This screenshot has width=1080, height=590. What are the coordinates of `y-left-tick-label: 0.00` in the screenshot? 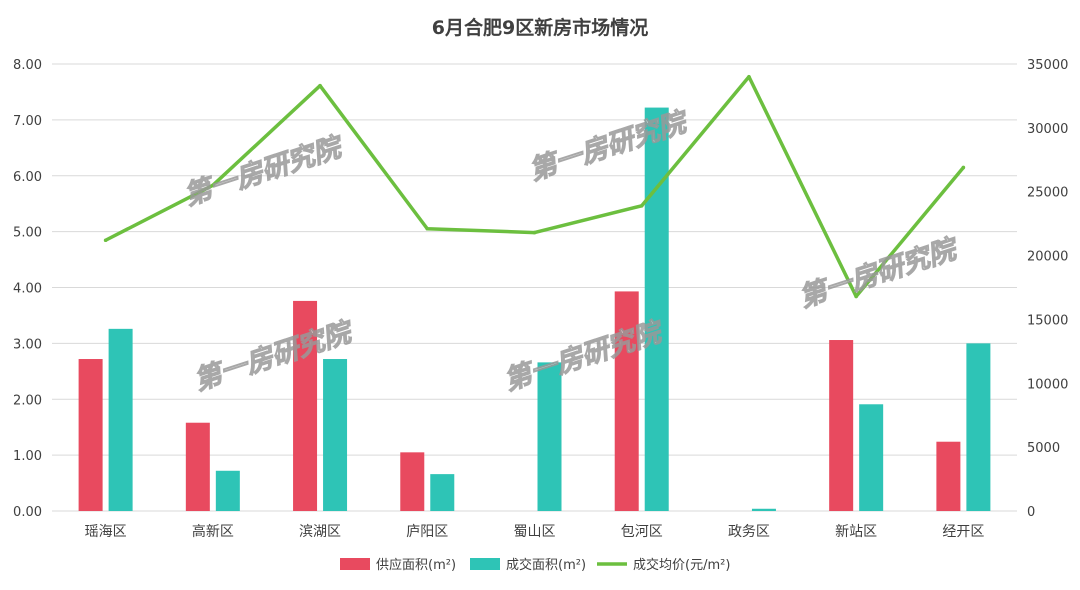 It's located at (27, 512).